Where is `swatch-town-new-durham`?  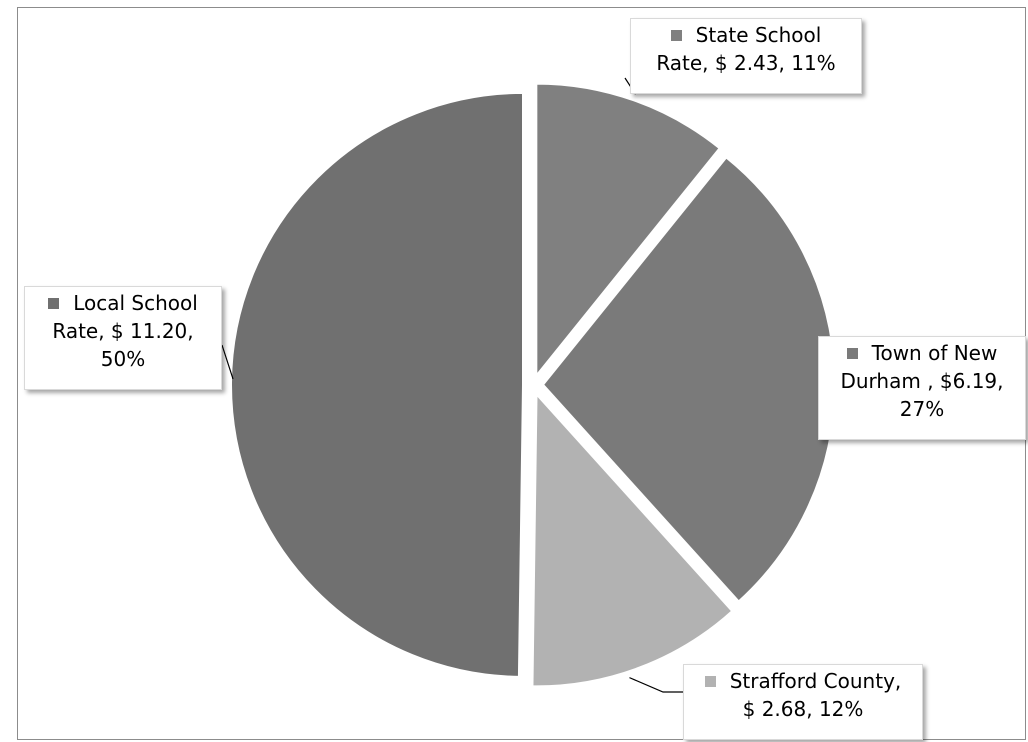
swatch-town-new-durham is located at coordinates (852, 353).